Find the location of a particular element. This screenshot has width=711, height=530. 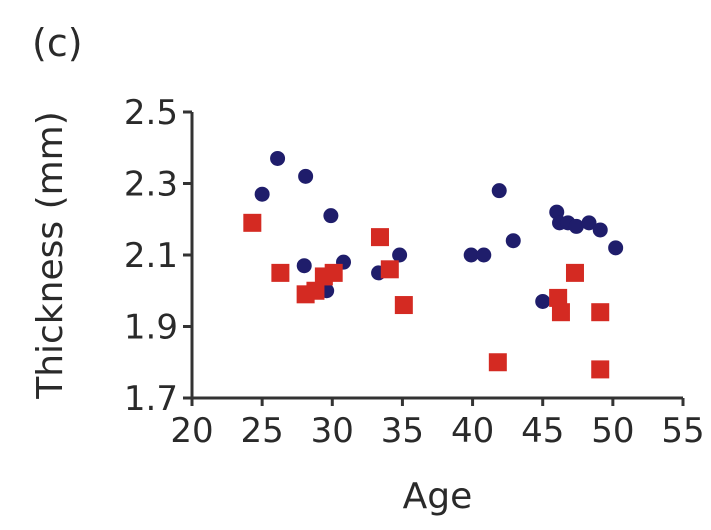

x-tick-label: 50 is located at coordinates (612, 431).